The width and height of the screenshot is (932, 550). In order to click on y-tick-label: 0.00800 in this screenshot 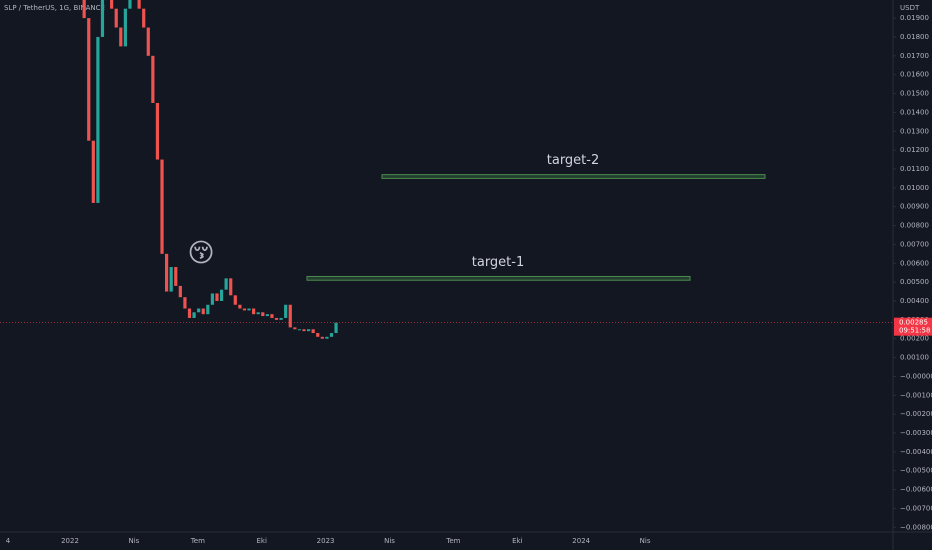, I will do `click(914, 226)`.